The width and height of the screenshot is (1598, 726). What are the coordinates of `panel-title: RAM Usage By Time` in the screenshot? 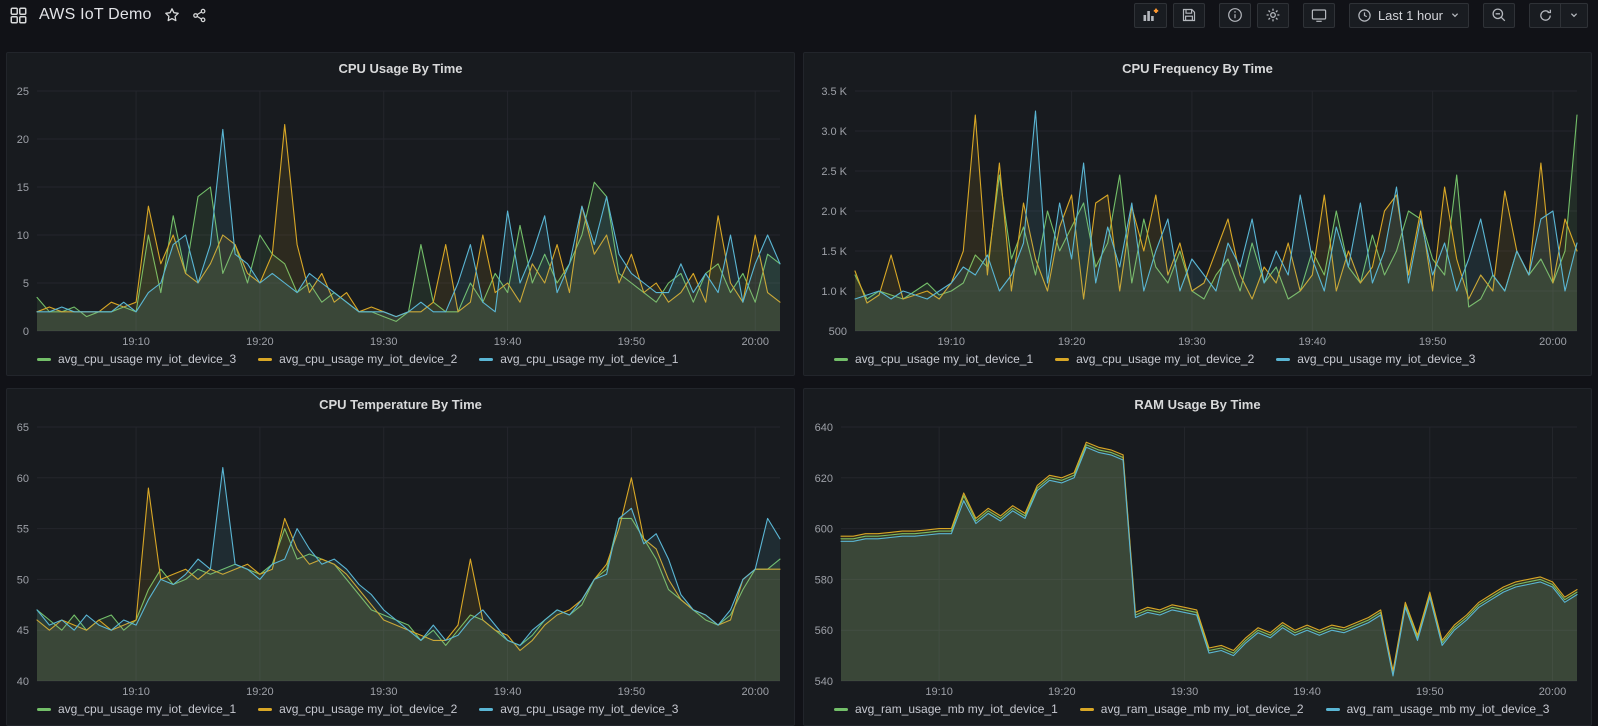 It's located at (1197, 404).